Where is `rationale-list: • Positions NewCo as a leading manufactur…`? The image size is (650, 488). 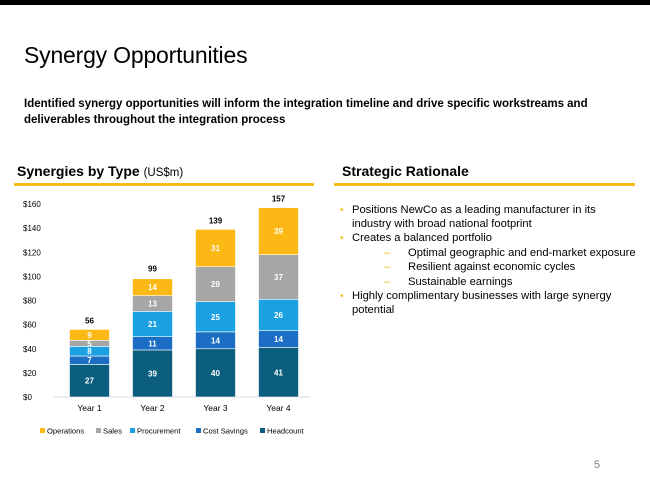 rationale-list: • Positions NewCo as a leading manufactur… is located at coordinates (488, 261).